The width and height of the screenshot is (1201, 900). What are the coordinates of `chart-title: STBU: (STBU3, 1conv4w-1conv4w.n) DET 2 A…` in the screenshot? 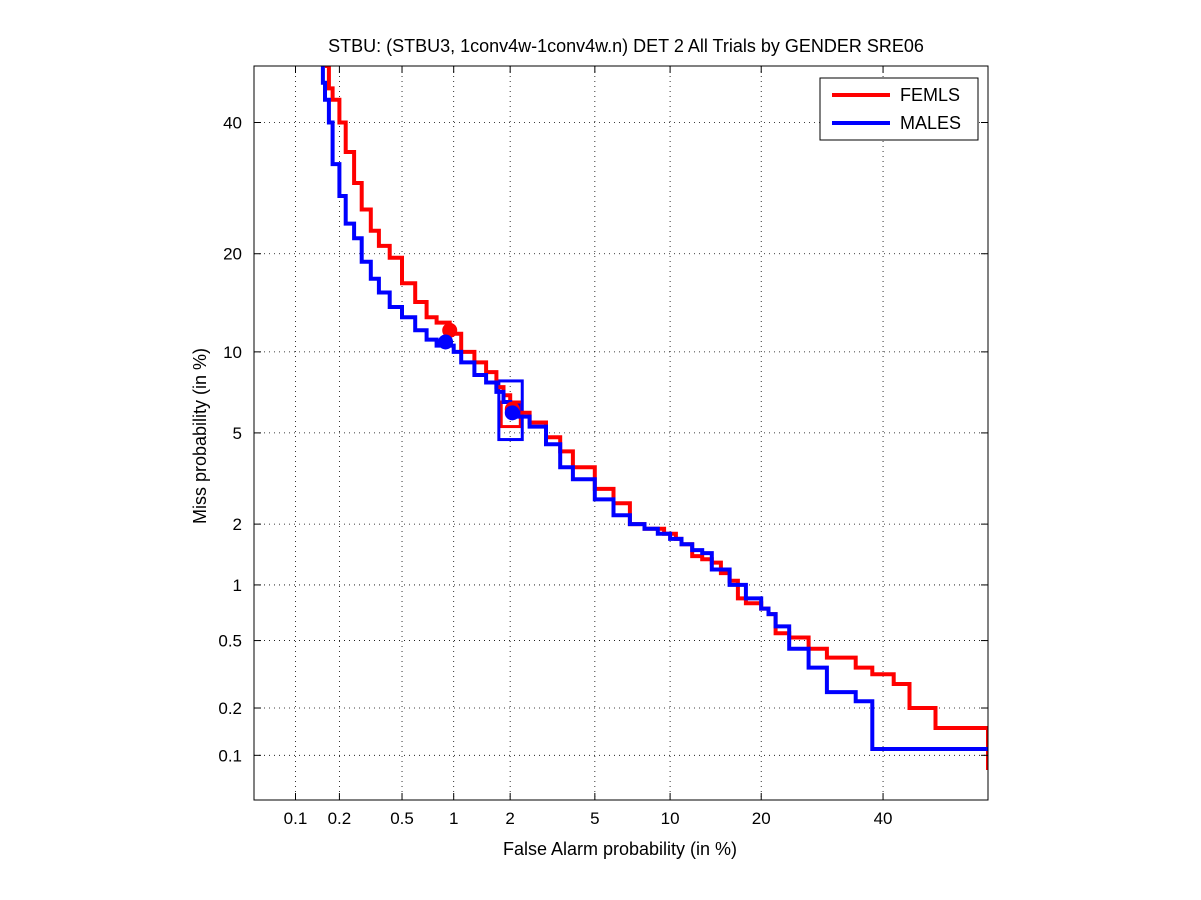 It's located at (626, 46).